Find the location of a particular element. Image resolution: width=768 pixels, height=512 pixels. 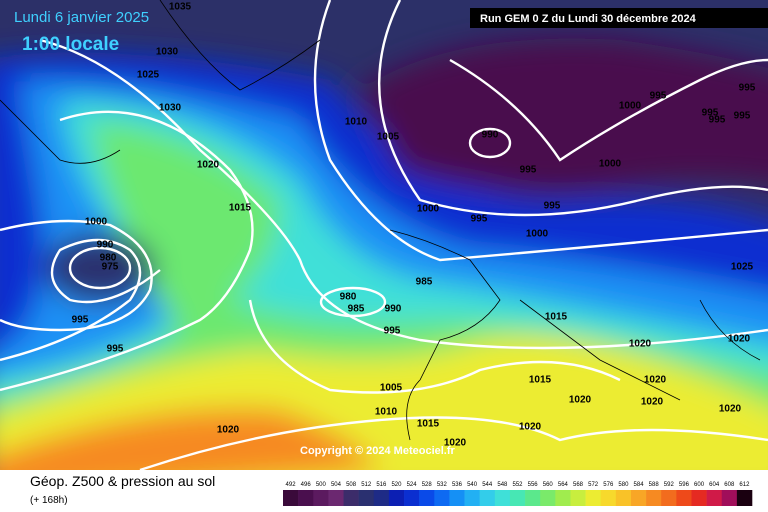

run-info: Run GEM 0 Z du Lundi 30 décembre 2024 is located at coordinates (588, 19).